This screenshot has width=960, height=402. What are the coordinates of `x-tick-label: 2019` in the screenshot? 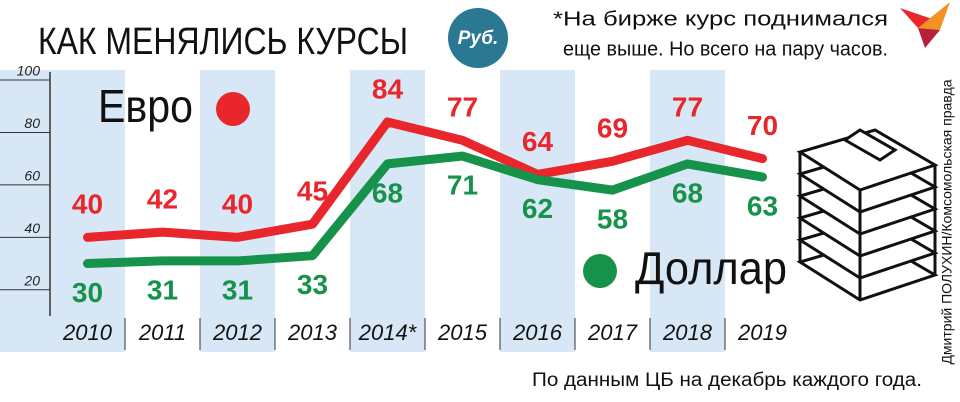 It's located at (762, 332).